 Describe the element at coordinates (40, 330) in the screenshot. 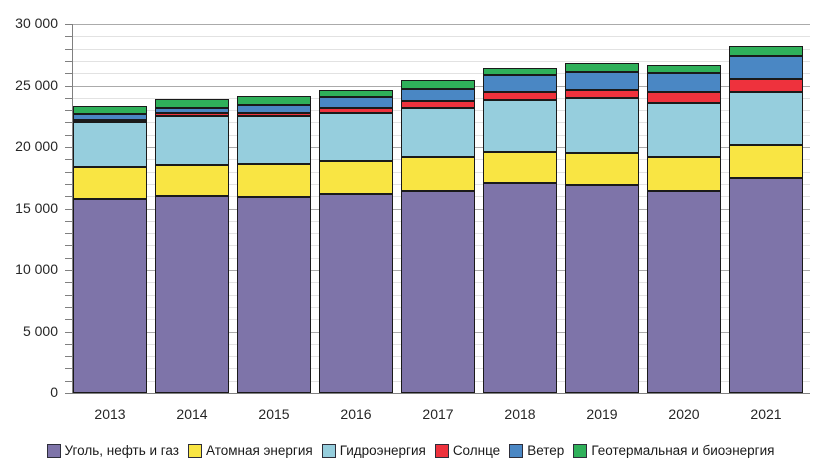

I see `y-axis-label: 5 000` at that location.